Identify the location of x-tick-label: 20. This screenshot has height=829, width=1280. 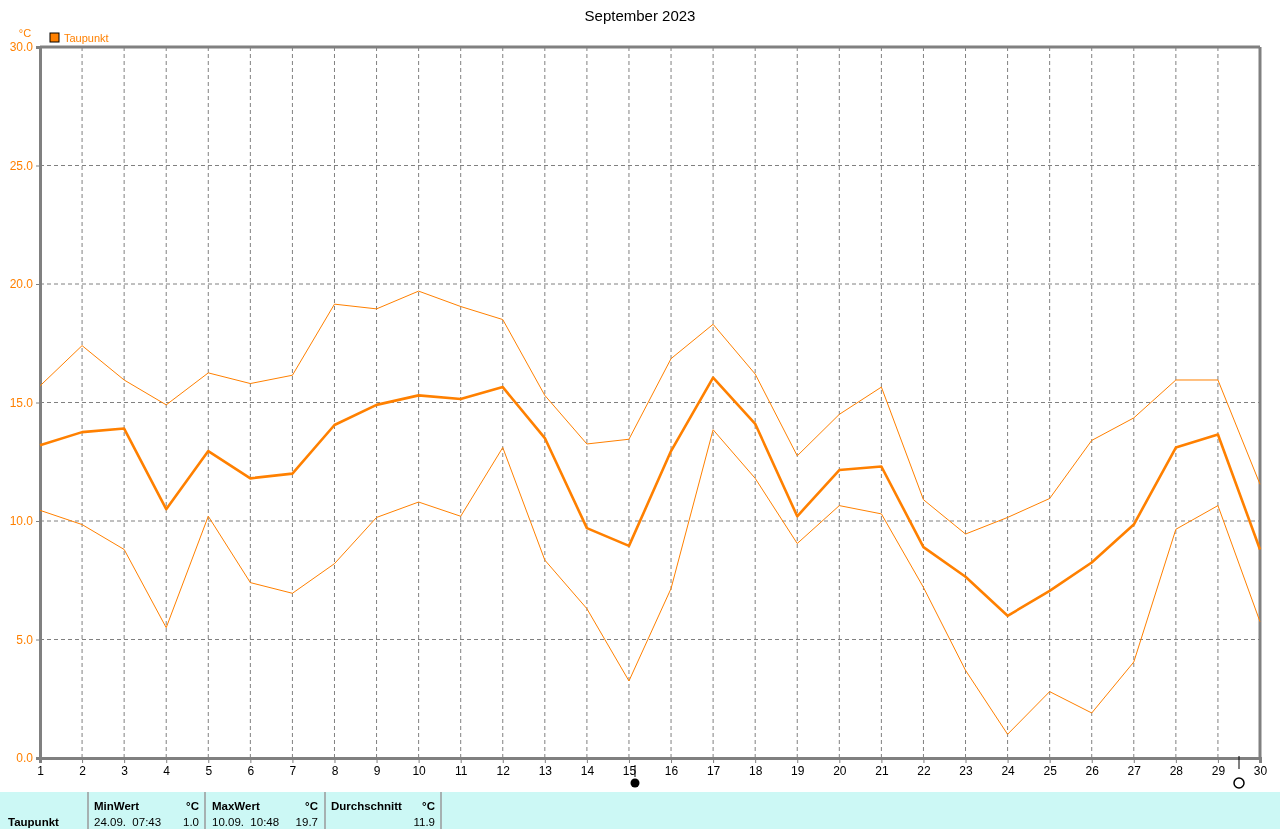
(840, 770).